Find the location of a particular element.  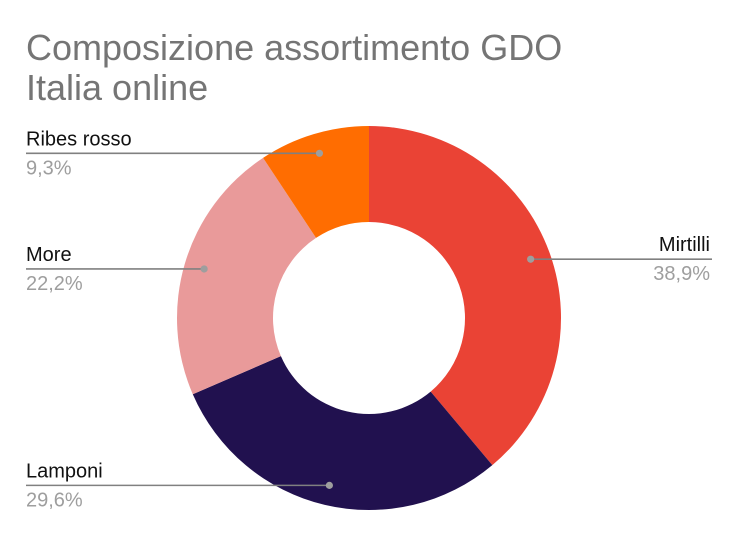

leader-dot-lamponi is located at coordinates (329, 485).